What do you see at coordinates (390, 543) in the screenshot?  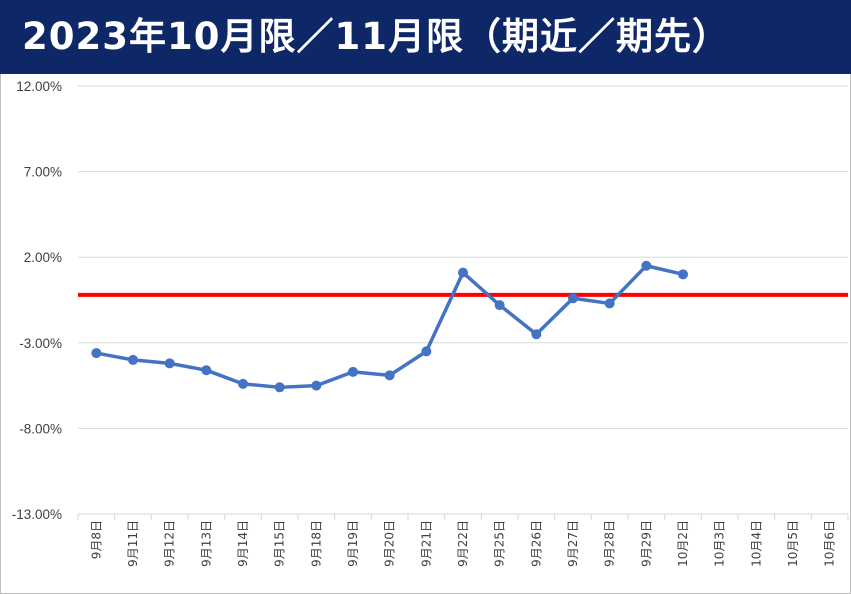 I see `x-tick-label: 9月20日` at bounding box center [390, 543].